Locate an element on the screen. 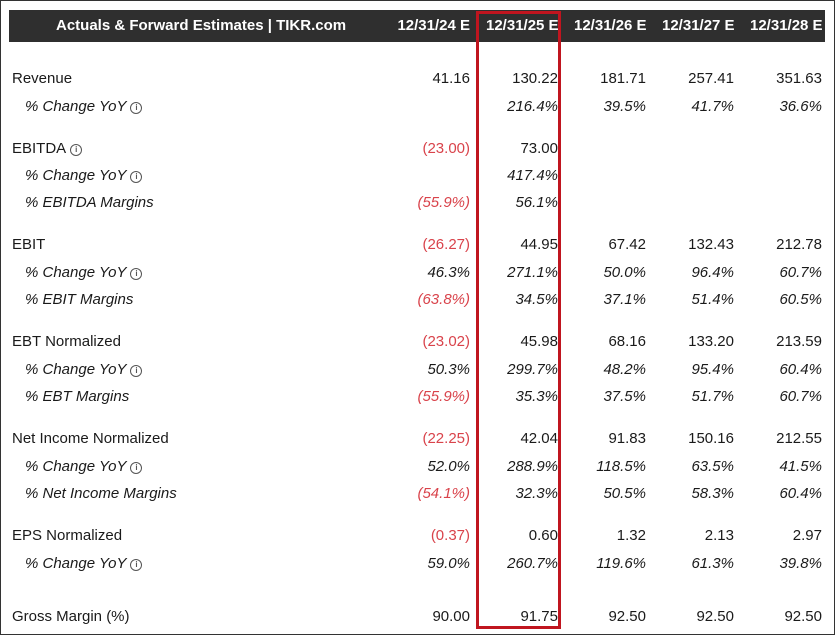  row-label: % EBIT Margins is located at coordinates (79, 299).